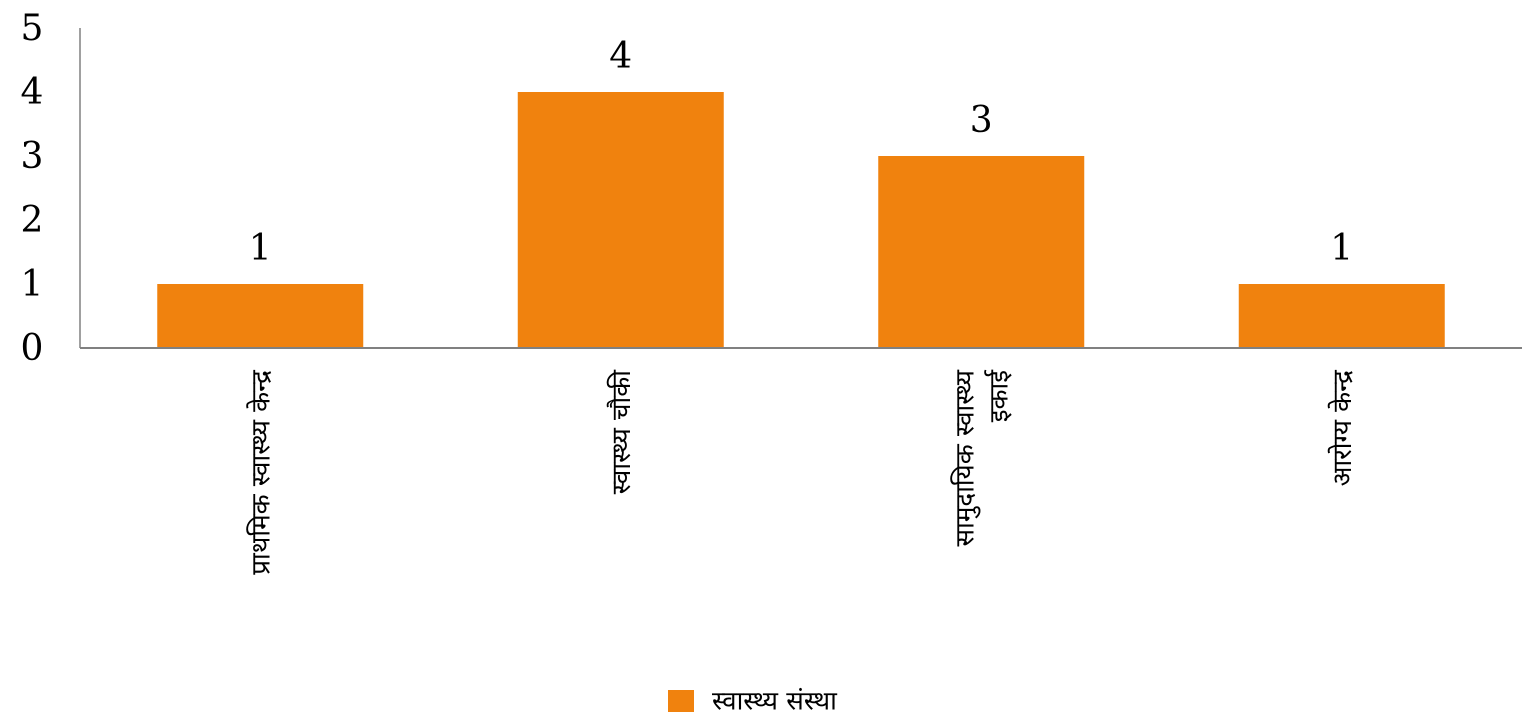 Image resolution: width=1525 pixels, height=714 pixels. I want to click on category-label: स्वास्थ्य चौकी, so click(621, 431).